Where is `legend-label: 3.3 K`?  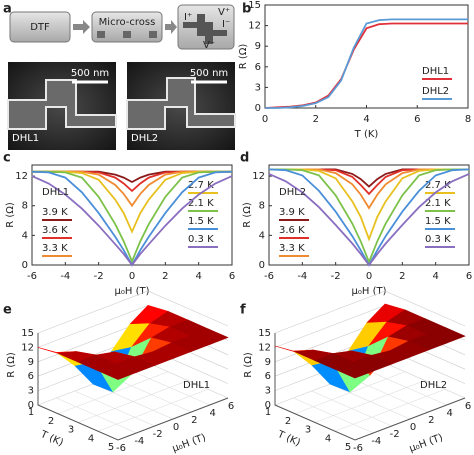
legend-label: 3.3 K is located at coordinates (55, 248).